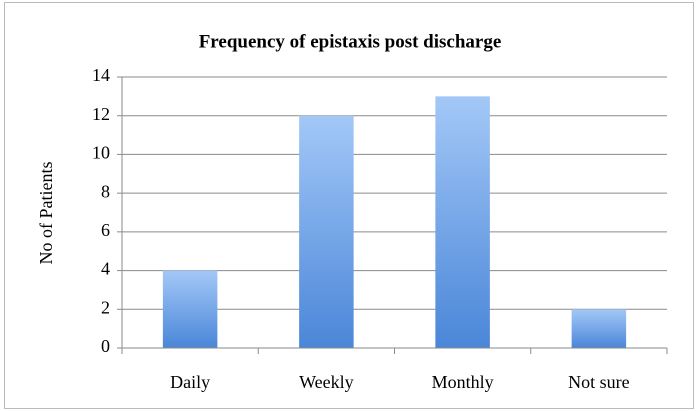  What do you see at coordinates (101, 75) in the screenshot?
I see `y-tick-label: 14` at bounding box center [101, 75].